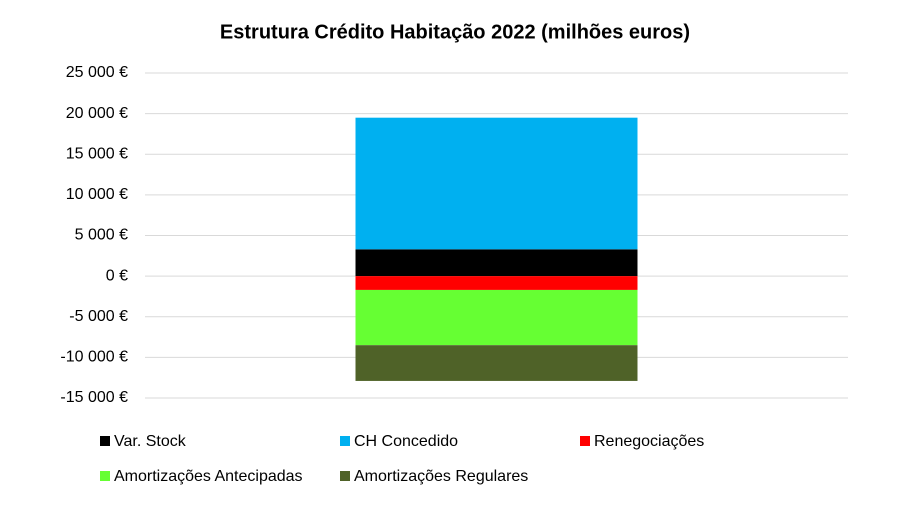  Describe the element at coordinates (94, 397) in the screenshot. I see `y-tick-label: -15 000 €` at that location.